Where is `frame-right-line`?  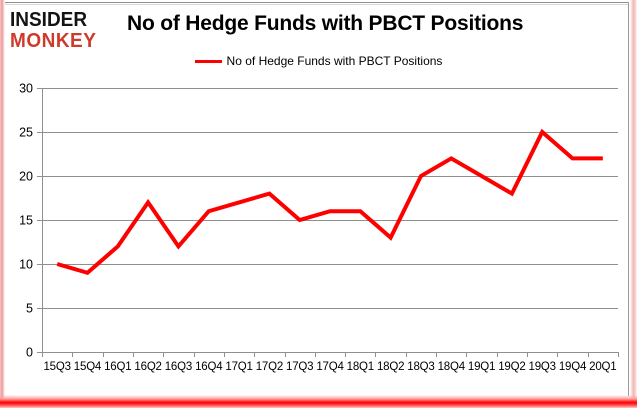 frame-right-line is located at coordinates (628, 199).